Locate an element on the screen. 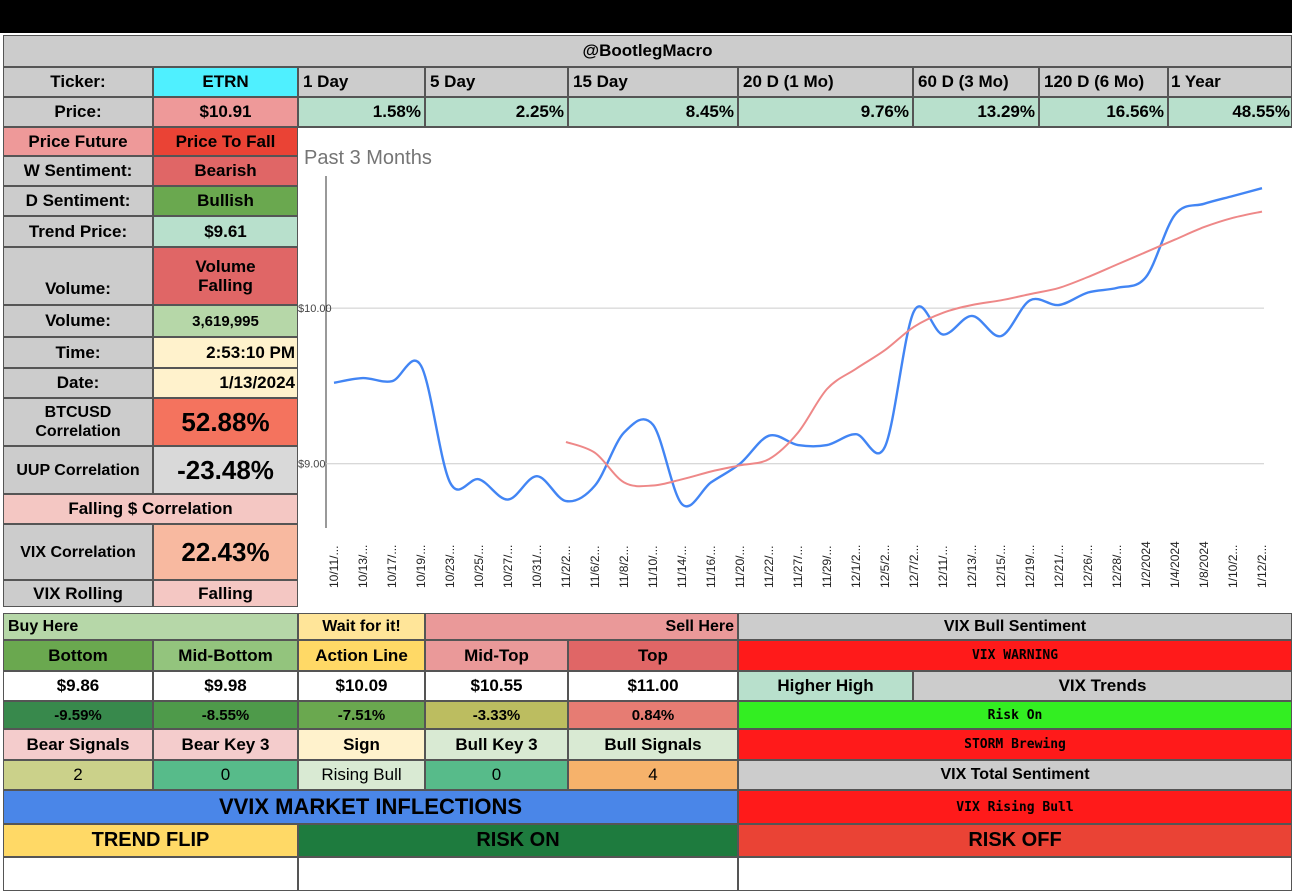  level-midtop-header: Mid-Top is located at coordinates (496, 655).